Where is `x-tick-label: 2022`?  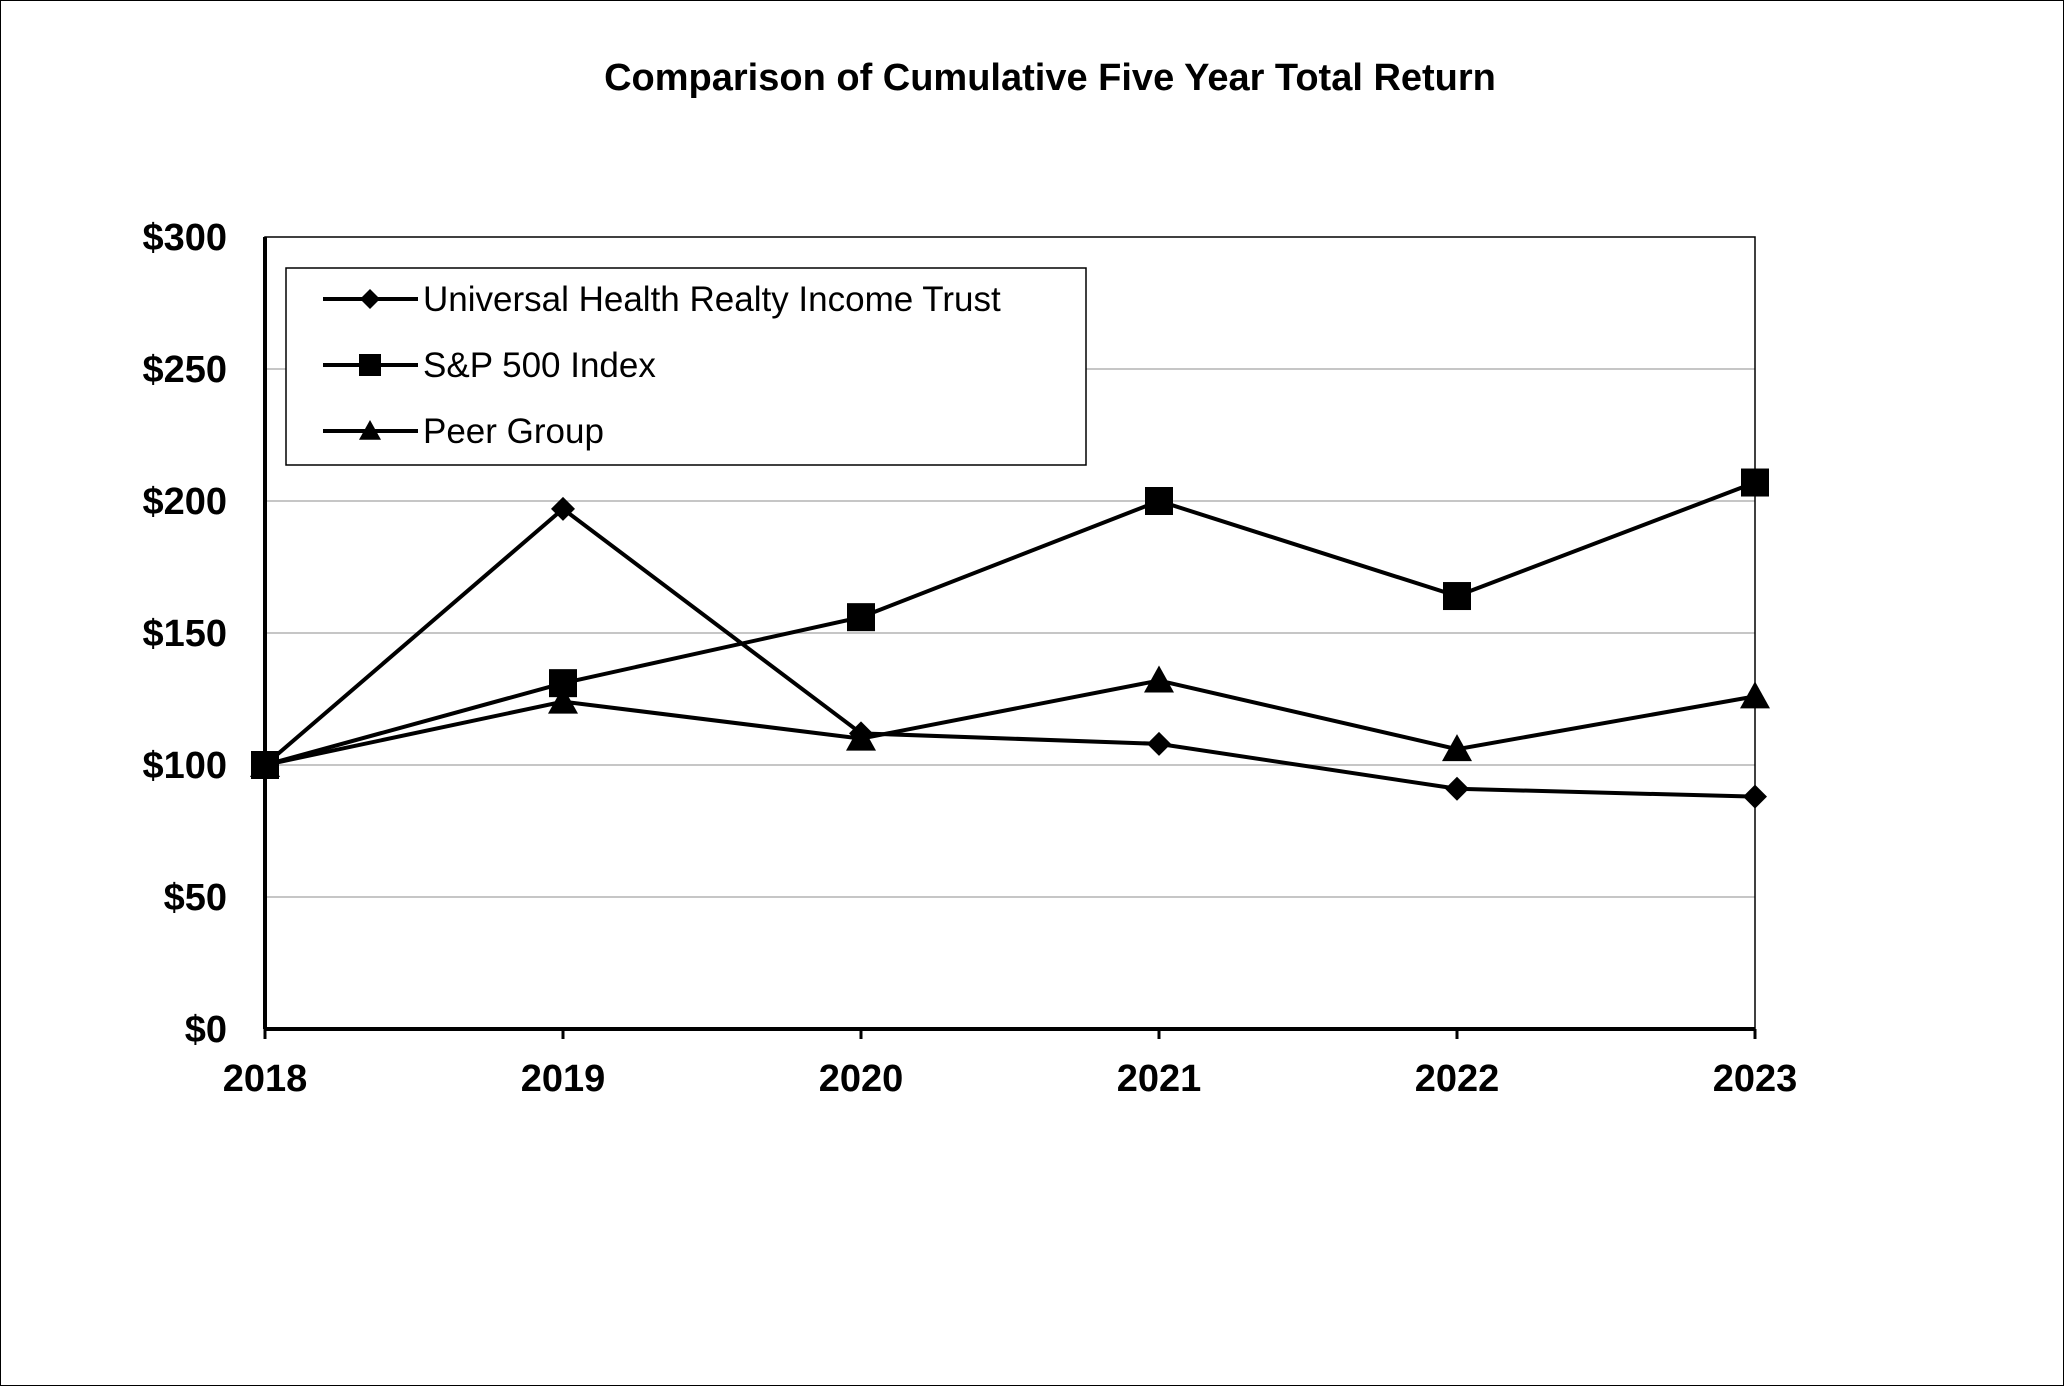
x-tick-label: 2022 is located at coordinates (1457, 1079).